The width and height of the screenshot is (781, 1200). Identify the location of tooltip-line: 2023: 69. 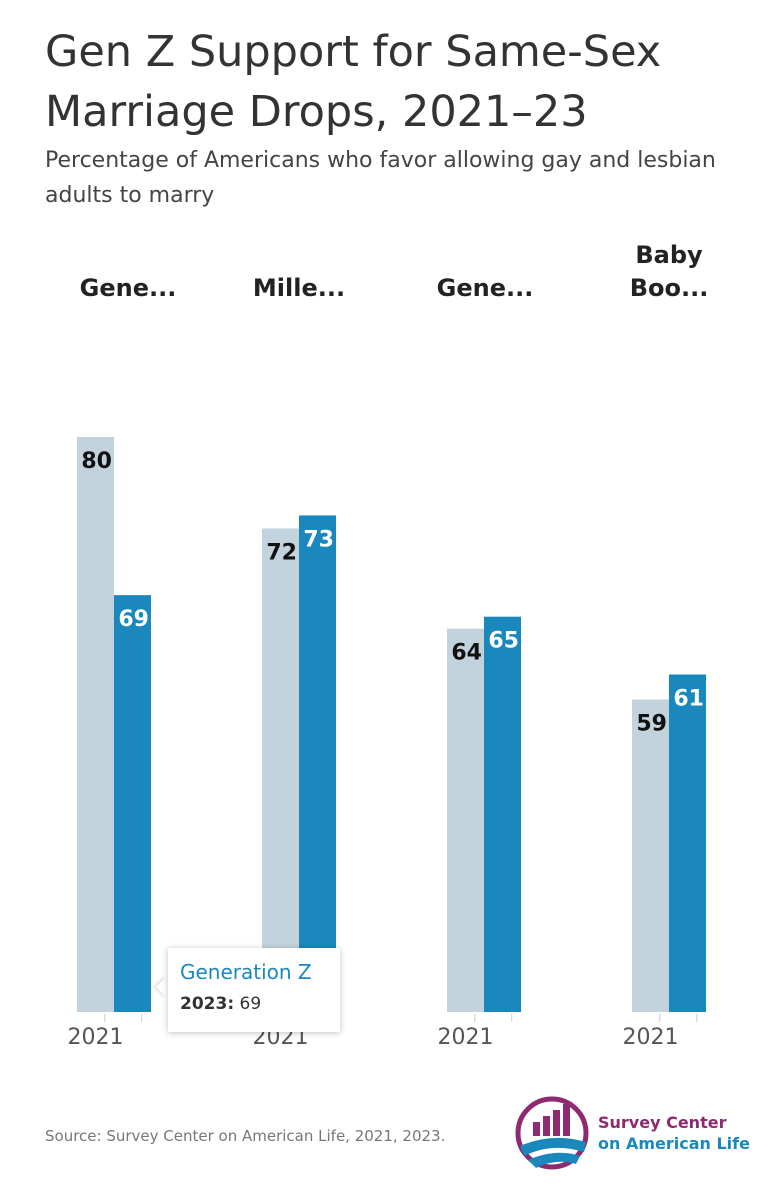
(220, 1004).